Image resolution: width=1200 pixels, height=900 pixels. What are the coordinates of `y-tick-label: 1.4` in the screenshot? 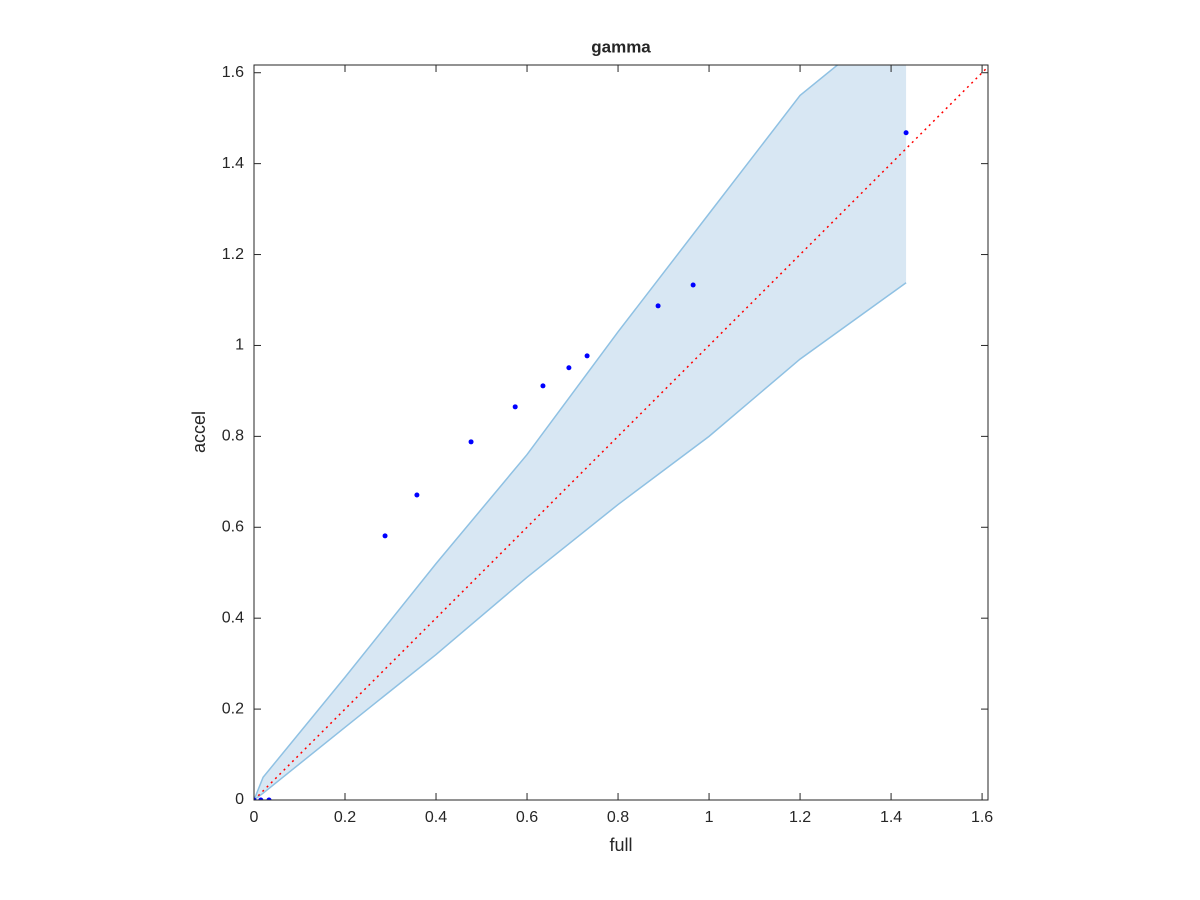 It's located at (233, 163).